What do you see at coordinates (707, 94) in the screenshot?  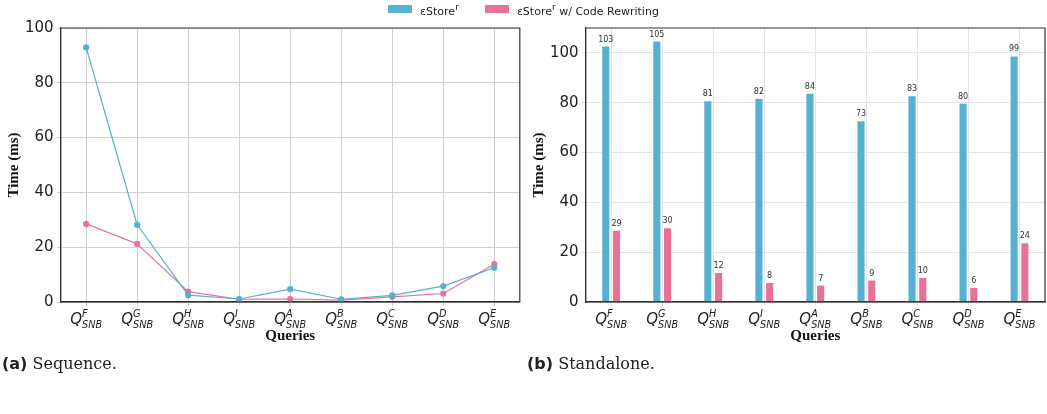 I see `data-label: 81` at bounding box center [707, 94].